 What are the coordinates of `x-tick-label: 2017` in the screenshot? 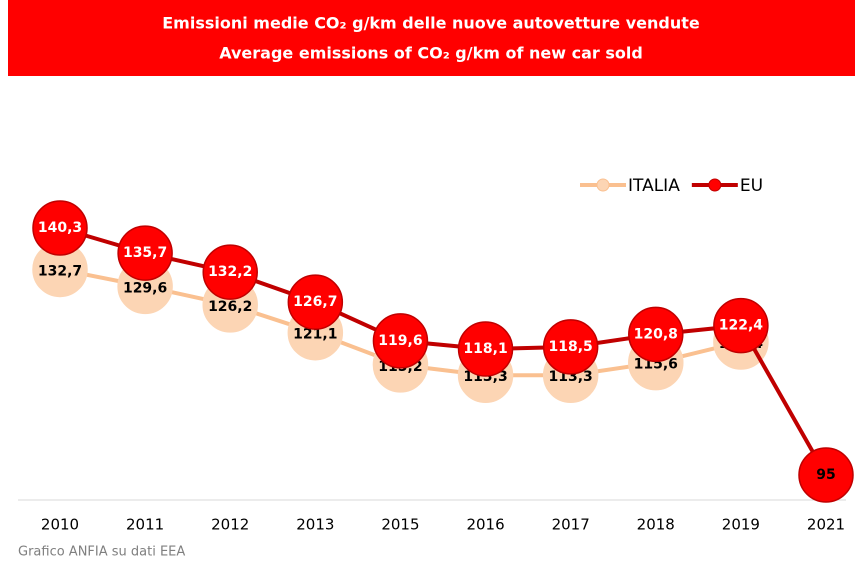 It's located at (571, 525).